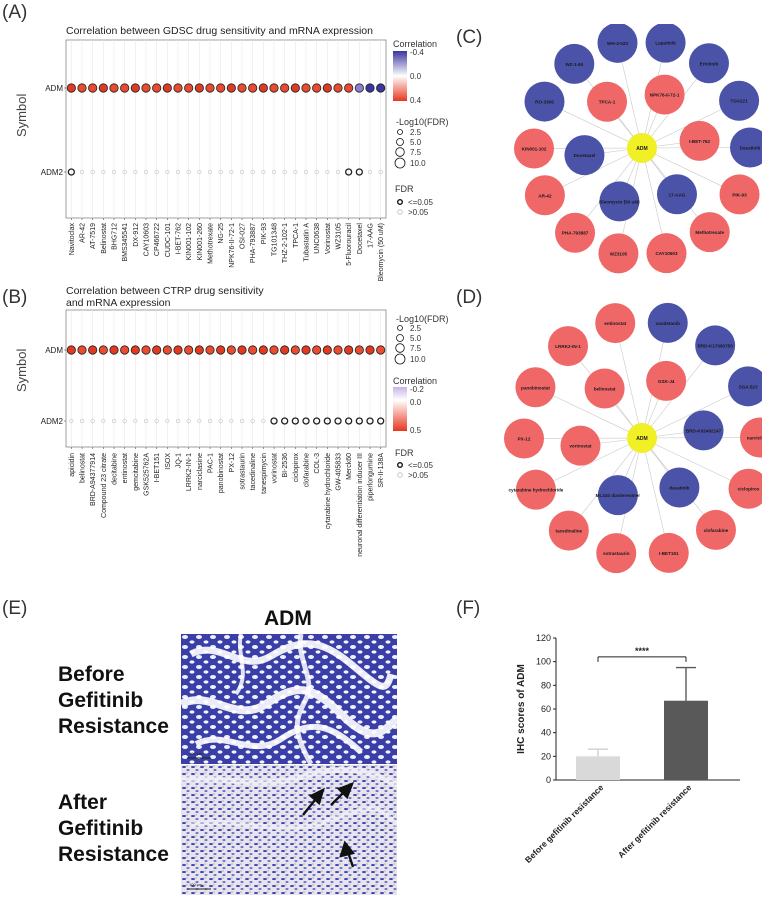  Describe the element at coordinates (400, 149) in the screenshot. I see `gdsc-legend-size-circles` at that location.